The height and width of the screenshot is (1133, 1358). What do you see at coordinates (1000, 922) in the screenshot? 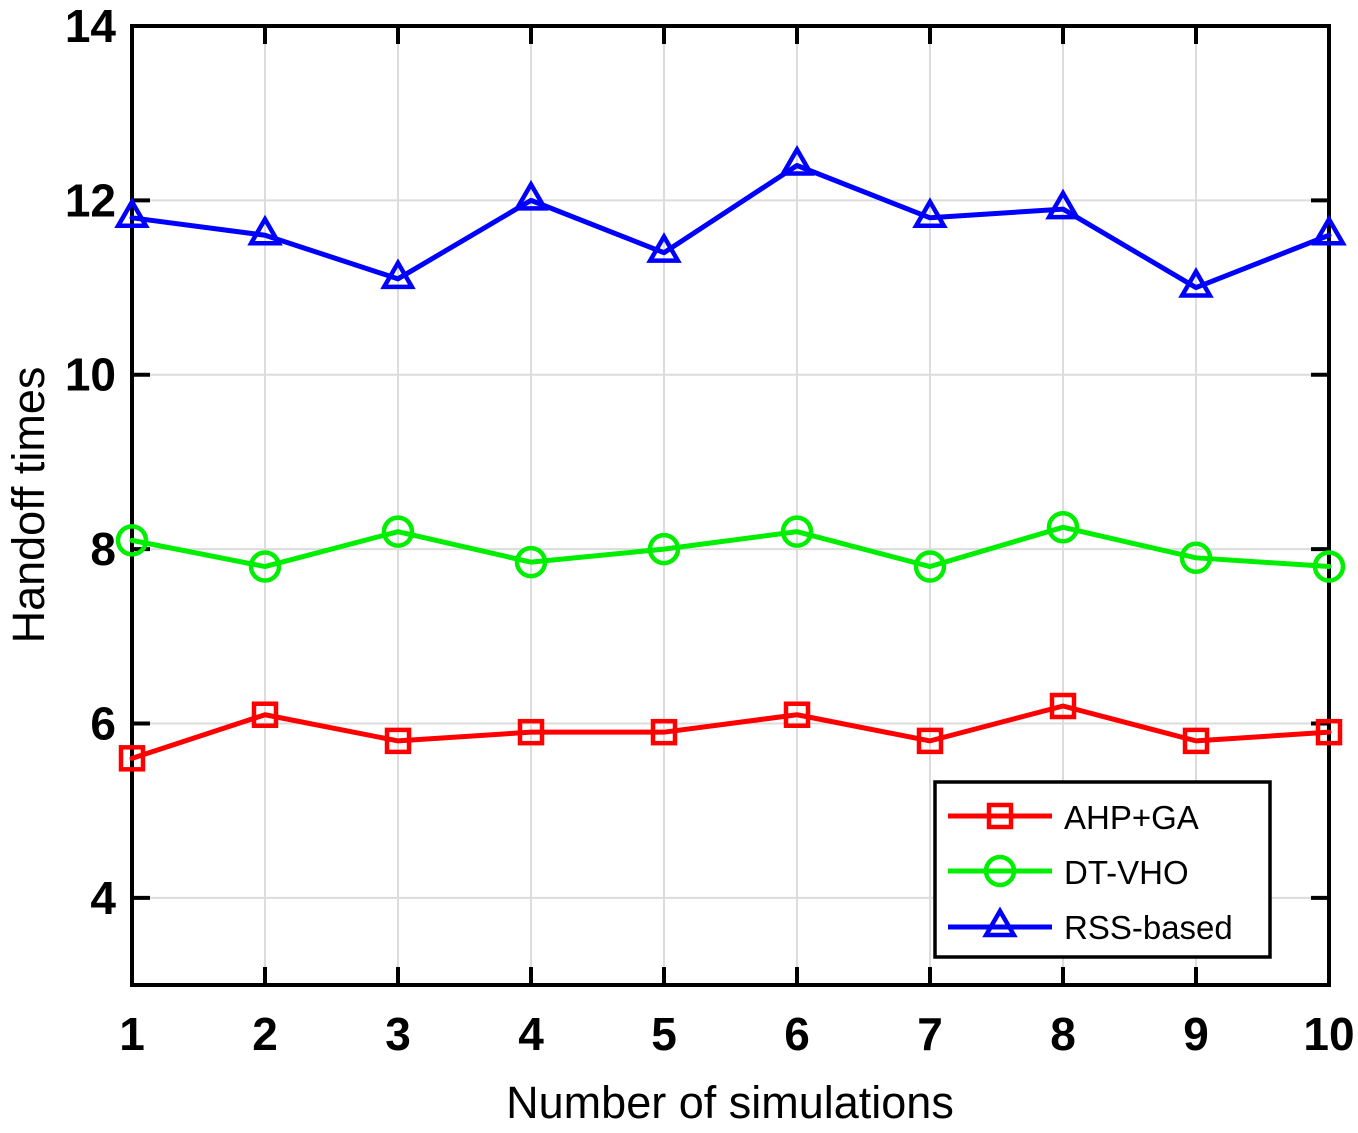
I see `legend-marker-rss-based` at bounding box center [1000, 922].